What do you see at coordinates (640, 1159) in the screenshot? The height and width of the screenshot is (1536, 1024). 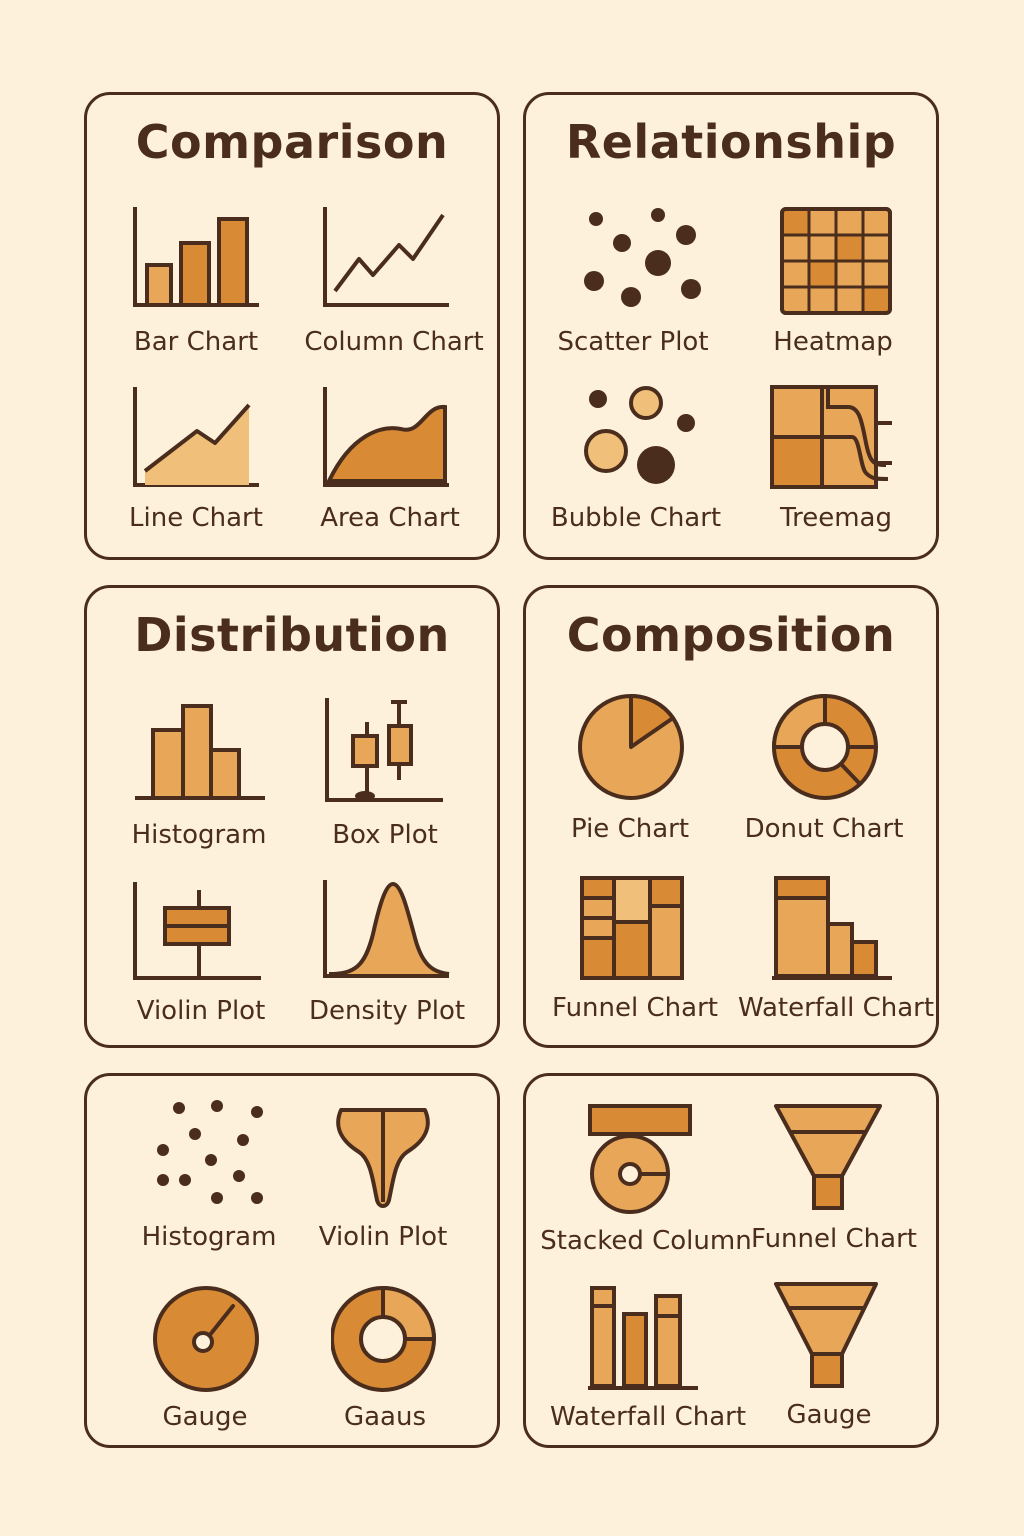 I see `stacked-column-icon` at bounding box center [640, 1159].